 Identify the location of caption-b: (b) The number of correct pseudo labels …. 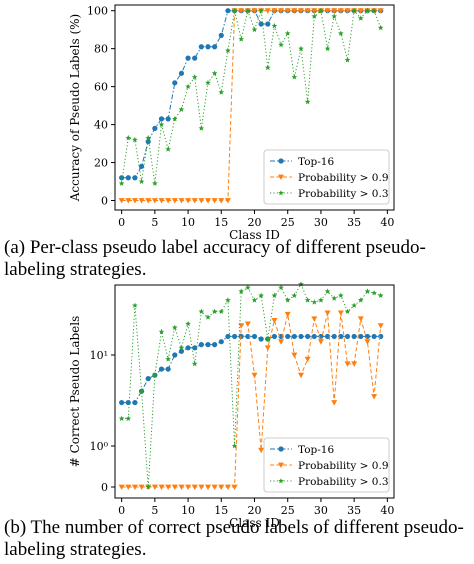
(234, 538).